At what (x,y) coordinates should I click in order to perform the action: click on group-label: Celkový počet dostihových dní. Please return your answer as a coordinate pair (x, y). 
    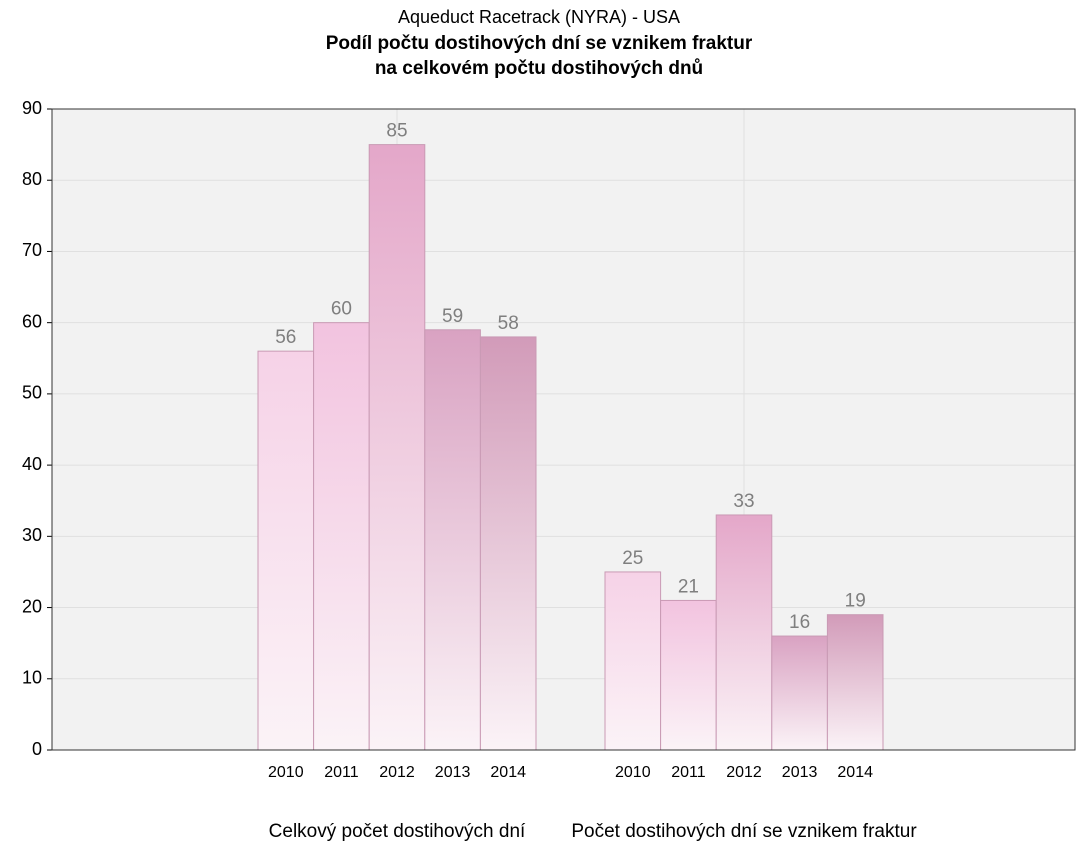
    Looking at the image, I should click on (397, 831).